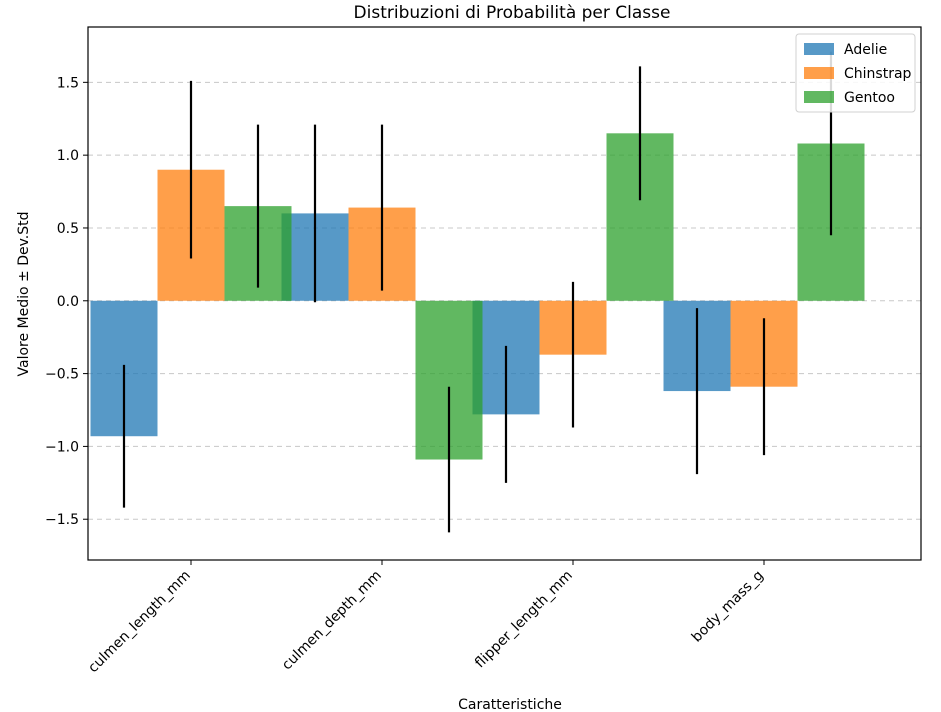 This screenshot has height=712, width=941. Describe the element at coordinates (62, 447) in the screenshot. I see `y-tick-label: −1.0` at that location.